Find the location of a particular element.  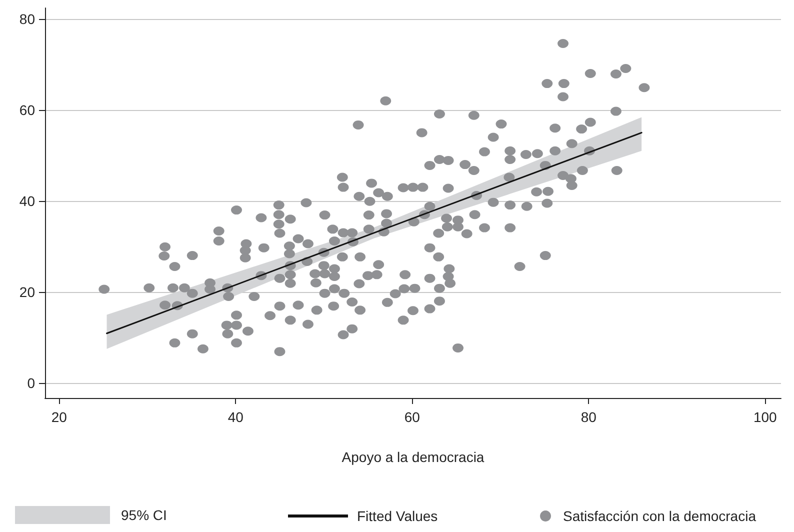

text: 95% CI is located at coordinates (144, 515).